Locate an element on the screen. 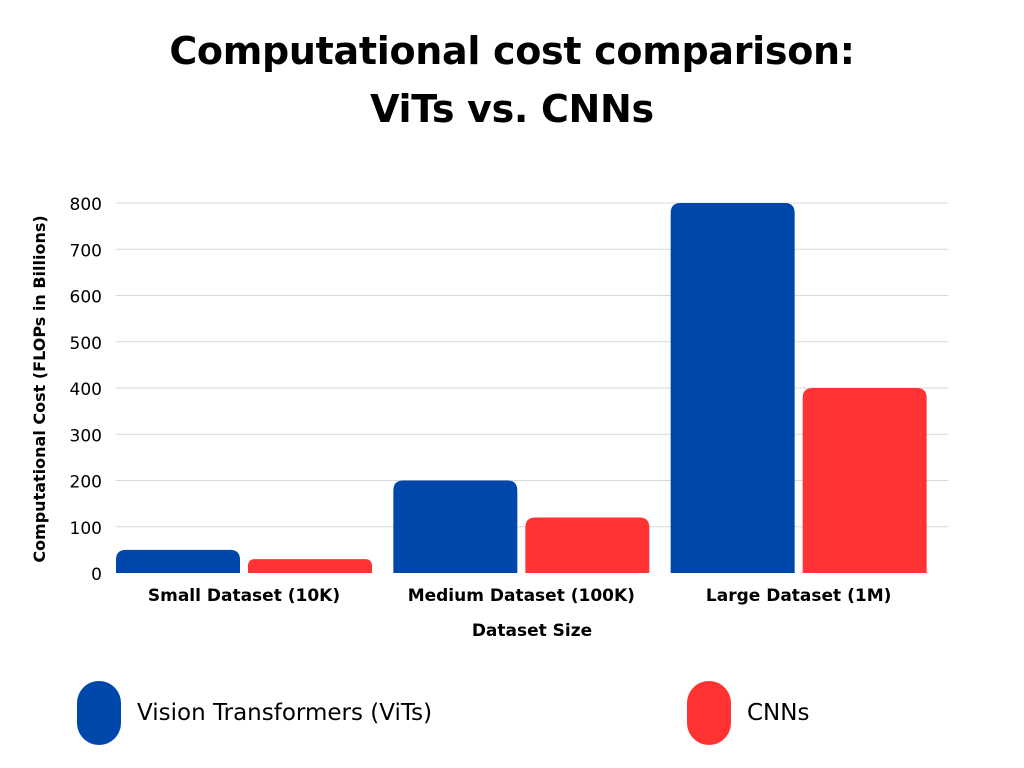 The width and height of the screenshot is (1024, 768). y-tick-label: 400 is located at coordinates (86, 390).